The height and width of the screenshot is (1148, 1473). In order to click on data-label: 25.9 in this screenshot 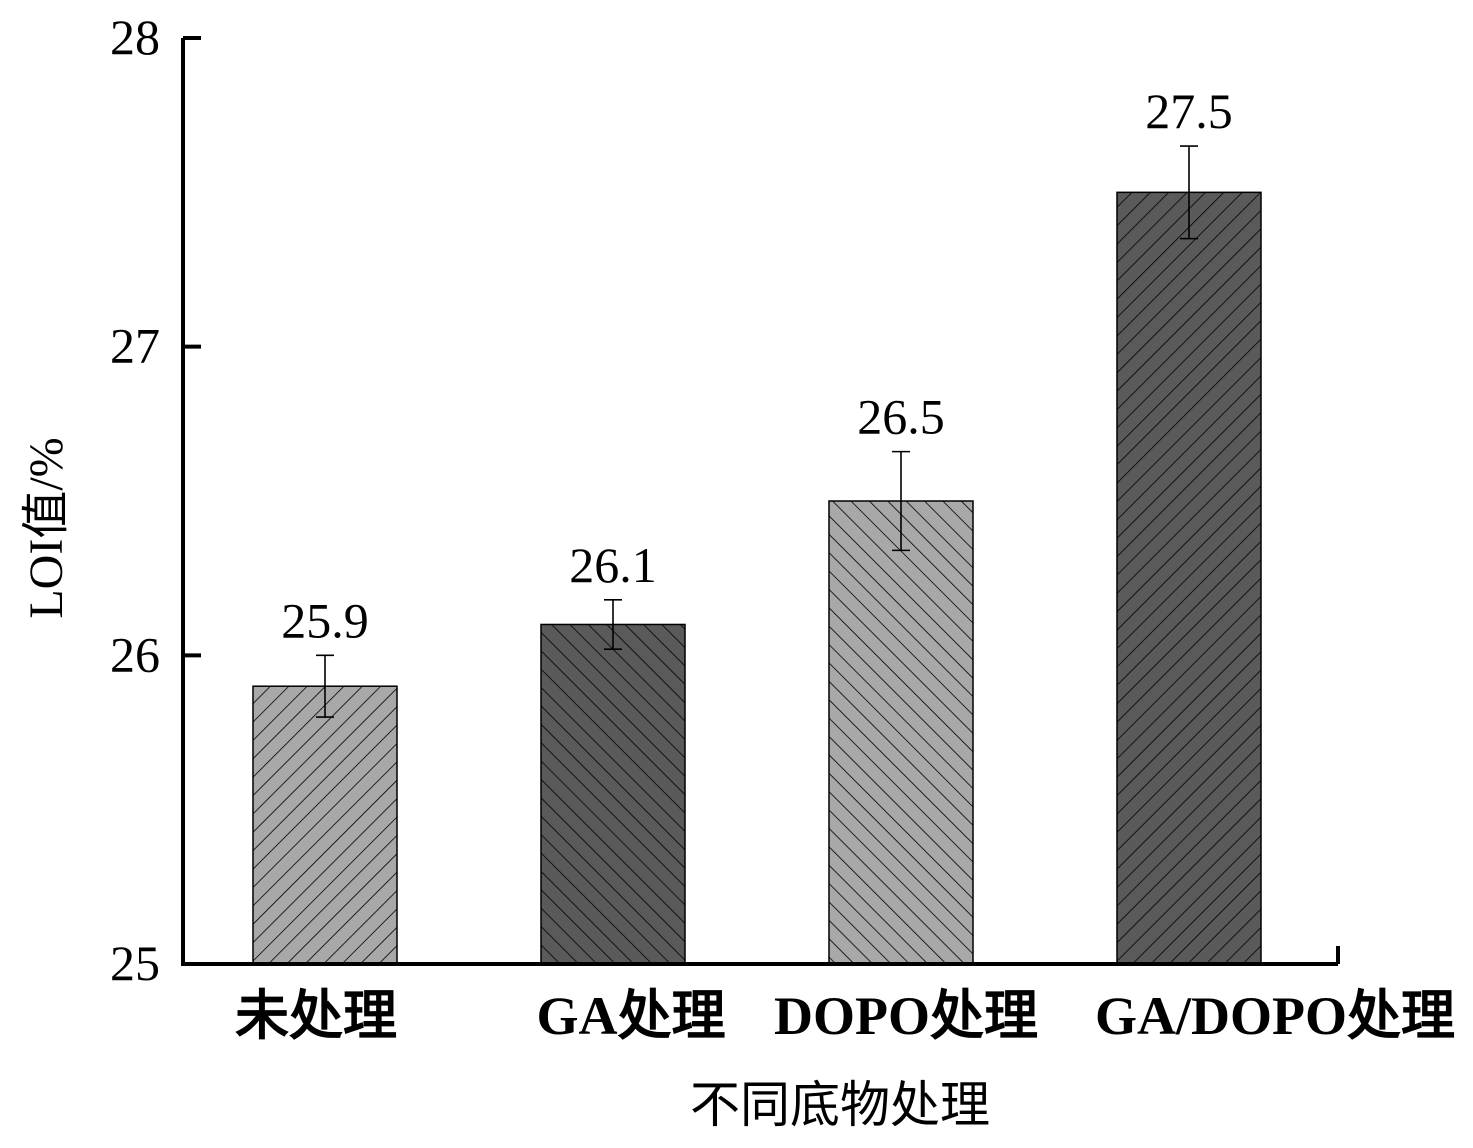, I will do `click(325, 620)`.